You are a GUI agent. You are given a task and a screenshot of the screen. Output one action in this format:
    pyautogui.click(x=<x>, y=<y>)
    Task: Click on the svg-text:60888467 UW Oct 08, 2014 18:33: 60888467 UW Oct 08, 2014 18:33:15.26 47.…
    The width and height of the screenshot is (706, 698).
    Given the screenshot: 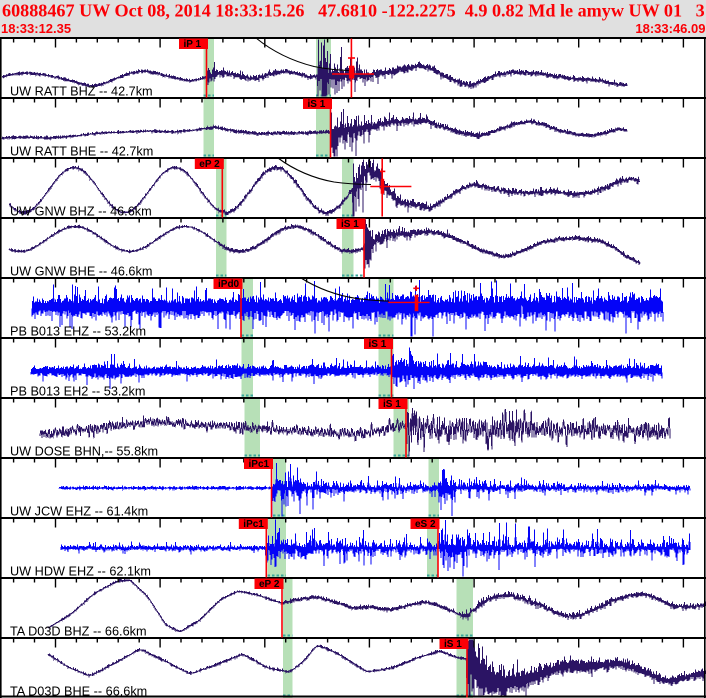 What is the action you would take?
    pyautogui.click(x=353, y=11)
    